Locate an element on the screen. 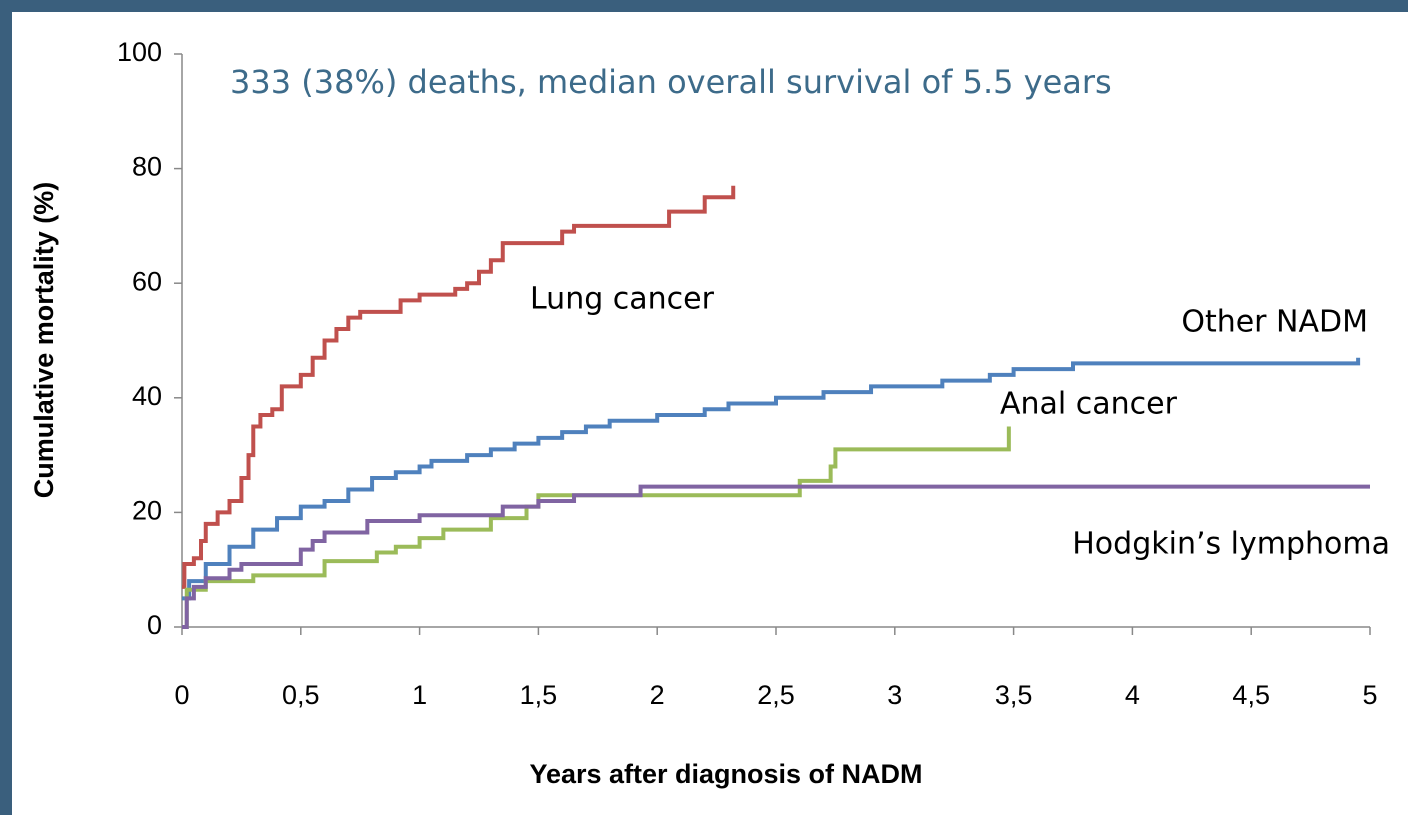  x-tick-label: 0 is located at coordinates (181, 695).